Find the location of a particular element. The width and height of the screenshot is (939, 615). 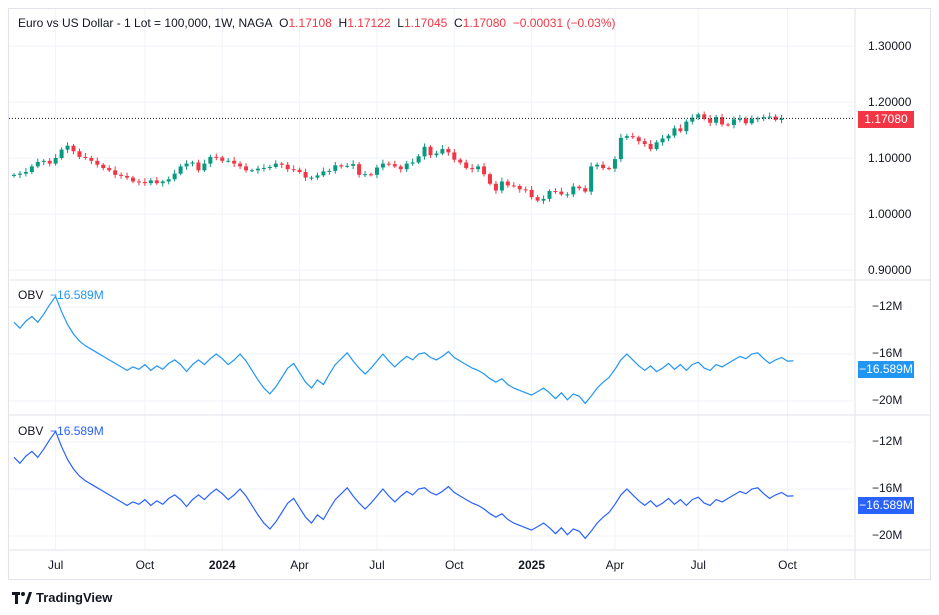

change-value: −0.00031 (−0.03%) is located at coordinates (564, 23).